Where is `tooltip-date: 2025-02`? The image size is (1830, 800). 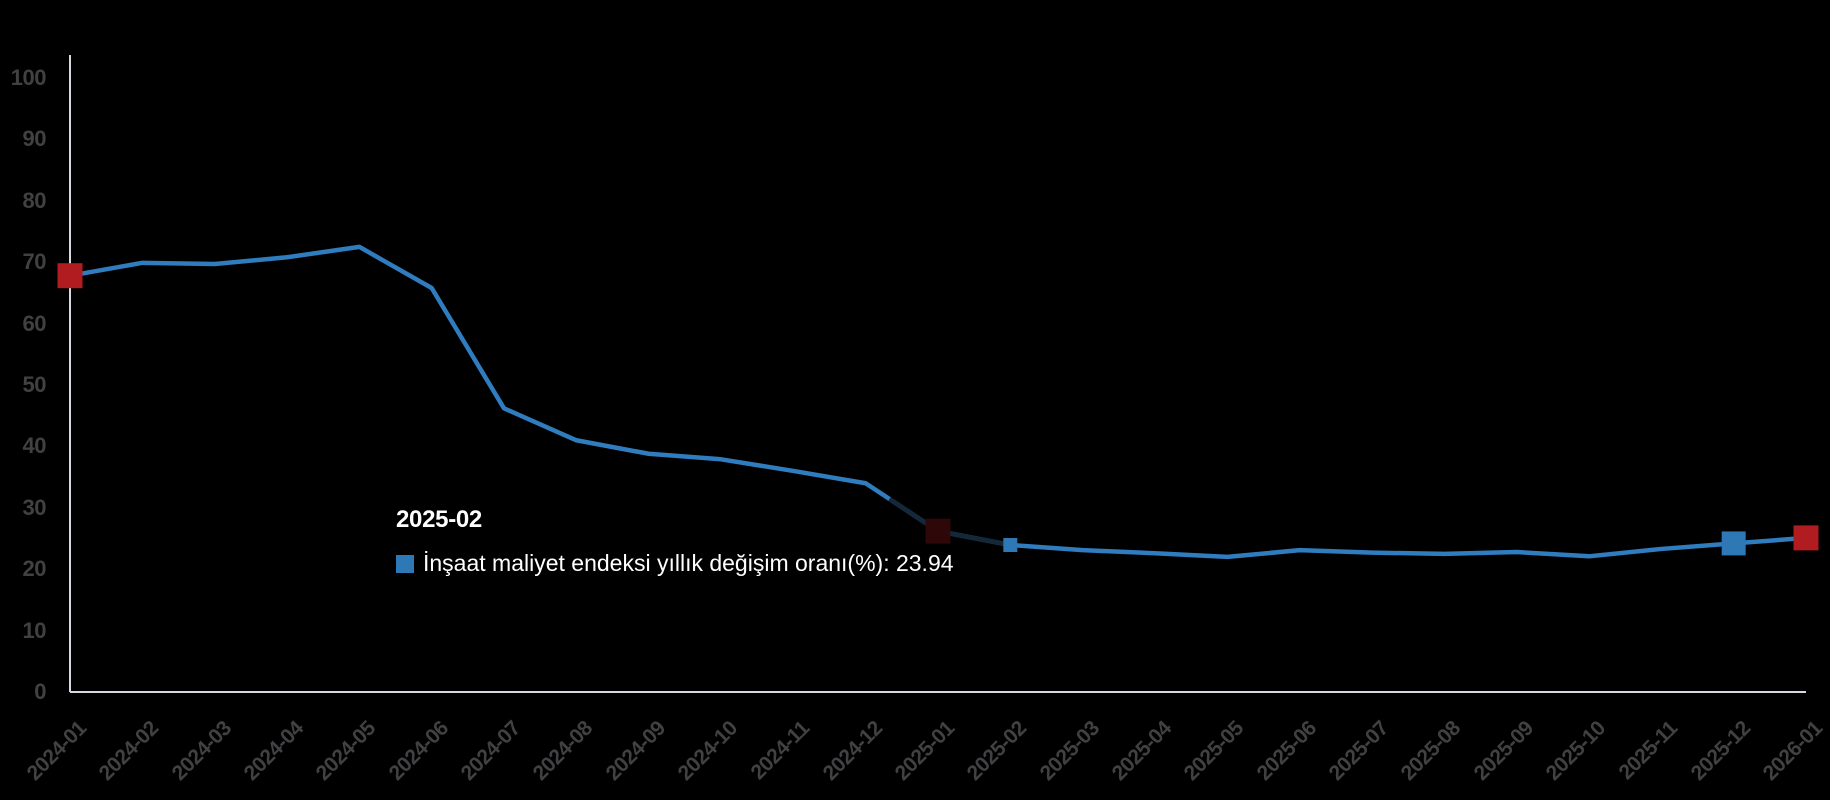 tooltip-date: 2025-02 is located at coordinates (439, 519).